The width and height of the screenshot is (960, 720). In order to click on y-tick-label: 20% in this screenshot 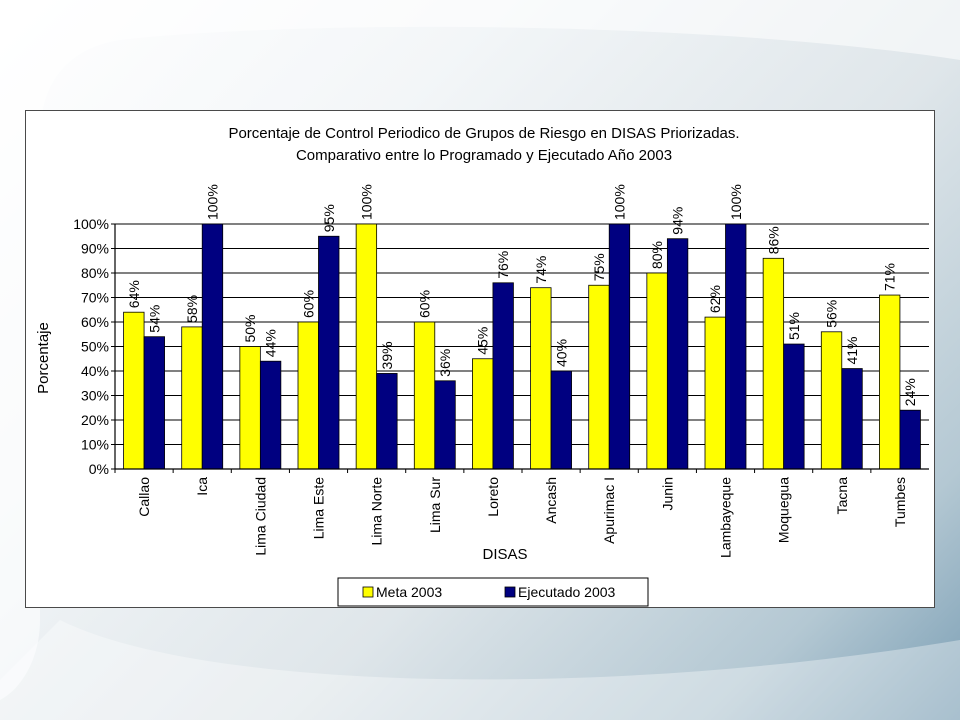, I will do `click(95, 420)`.